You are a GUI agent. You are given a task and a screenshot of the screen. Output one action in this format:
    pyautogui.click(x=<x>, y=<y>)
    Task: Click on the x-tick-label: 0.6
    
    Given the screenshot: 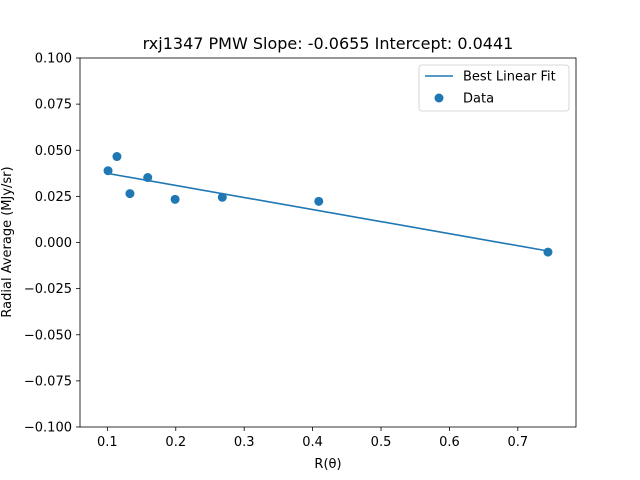 What is the action you would take?
    pyautogui.click(x=449, y=442)
    